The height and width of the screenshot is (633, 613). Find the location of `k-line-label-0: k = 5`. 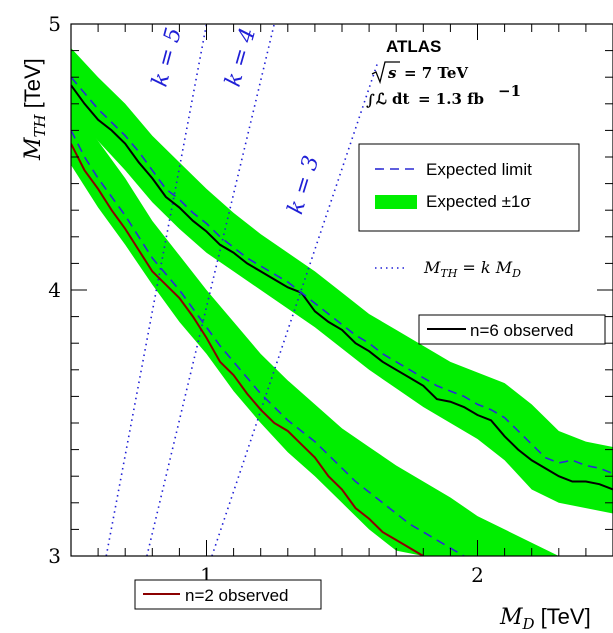

k-line-label-0: k = 5 is located at coordinates (167, 57).